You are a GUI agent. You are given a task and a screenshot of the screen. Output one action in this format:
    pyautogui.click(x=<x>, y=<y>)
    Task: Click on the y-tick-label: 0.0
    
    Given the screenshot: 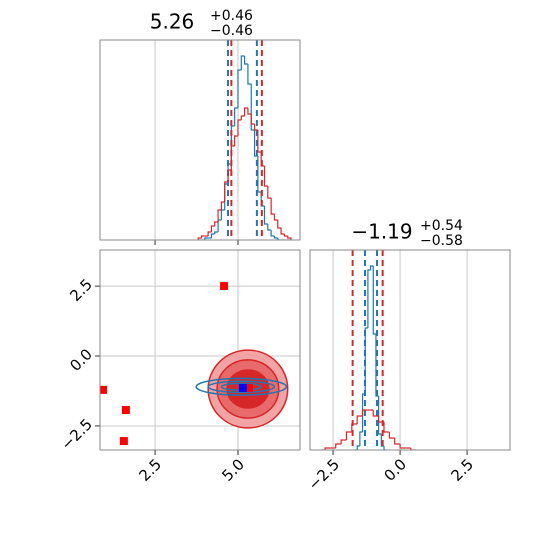 What is the action you would take?
    pyautogui.click(x=81, y=360)
    